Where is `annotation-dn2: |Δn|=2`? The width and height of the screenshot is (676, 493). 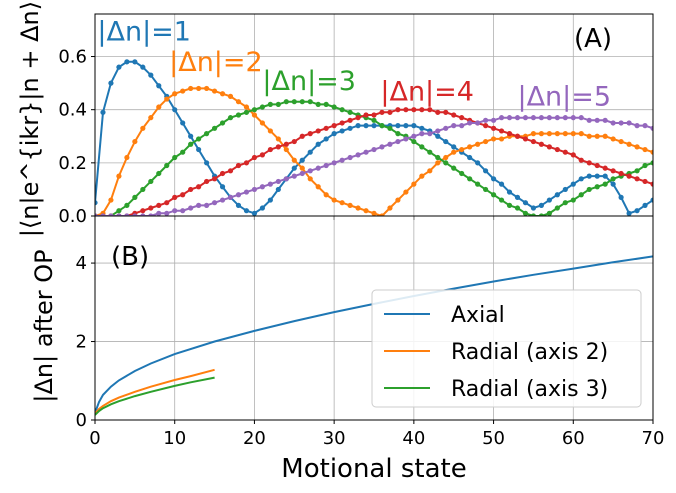 annotation-dn2: |Δn|=2 is located at coordinates (216, 62).